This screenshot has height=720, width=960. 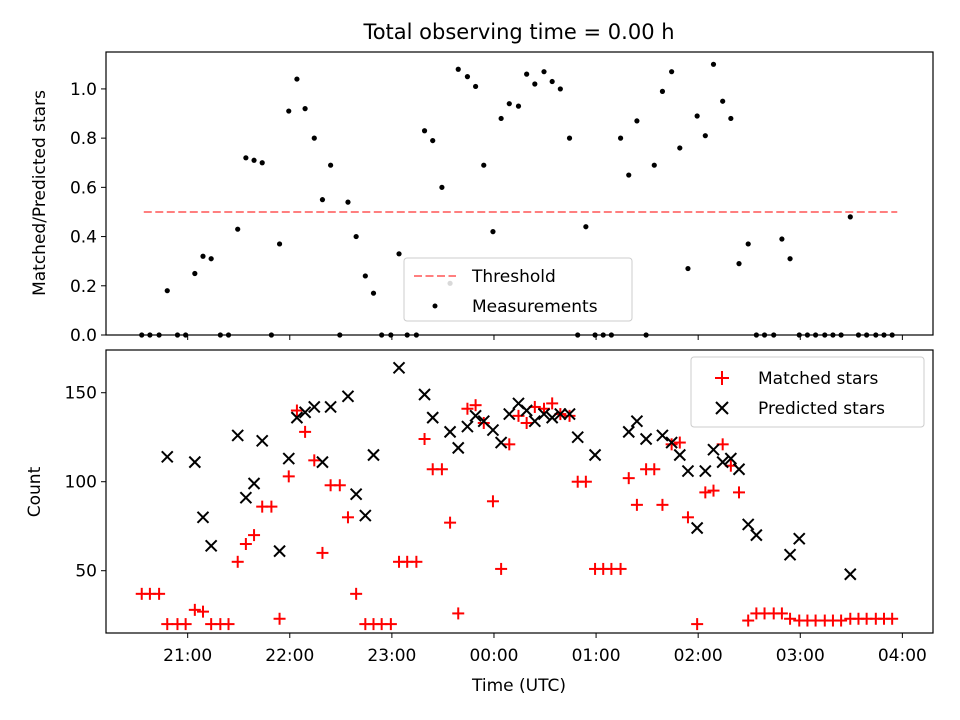 I want to click on ratio-y-tick-label: 0.8, so click(x=83, y=139).